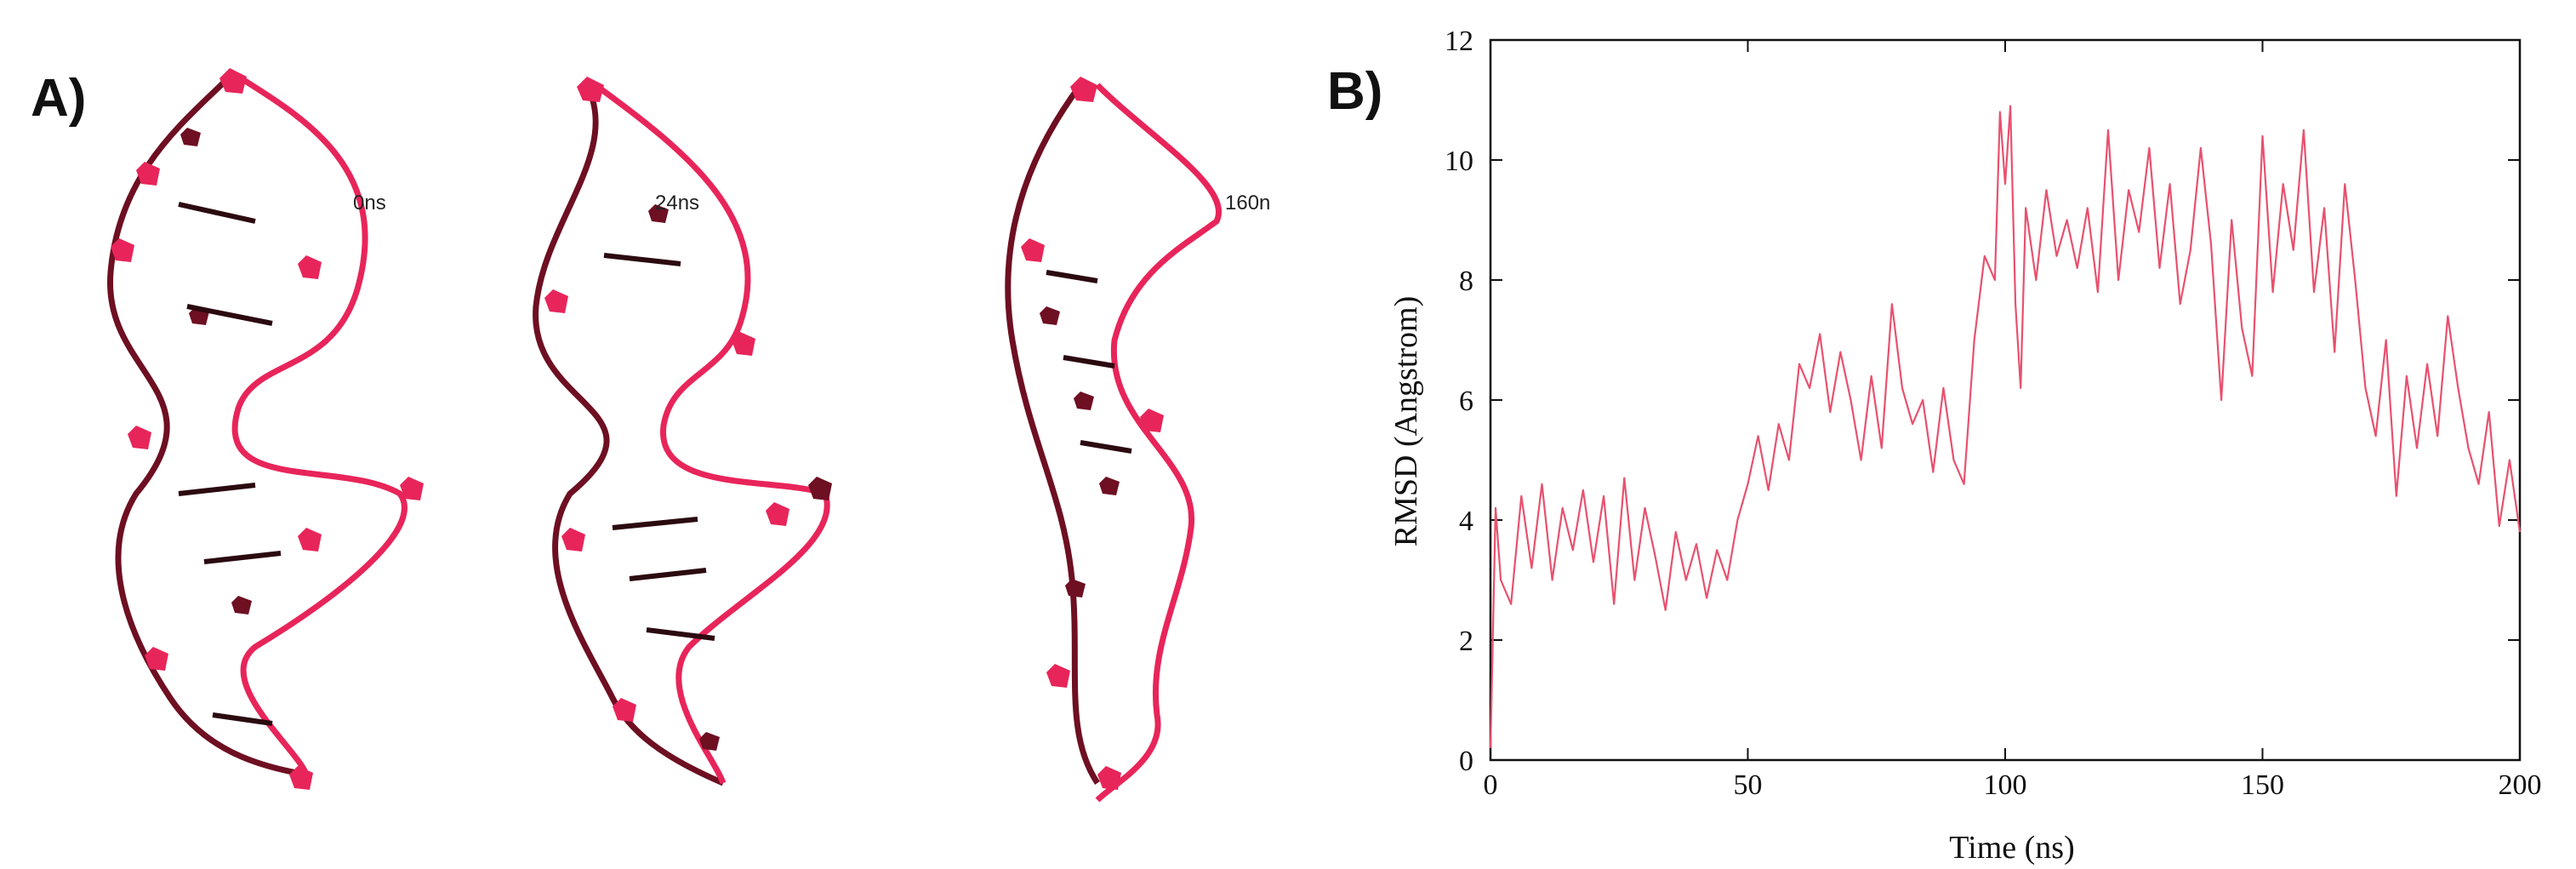  Describe the element at coordinates (59, 98) in the screenshot. I see `panel-a-label: A)` at that location.